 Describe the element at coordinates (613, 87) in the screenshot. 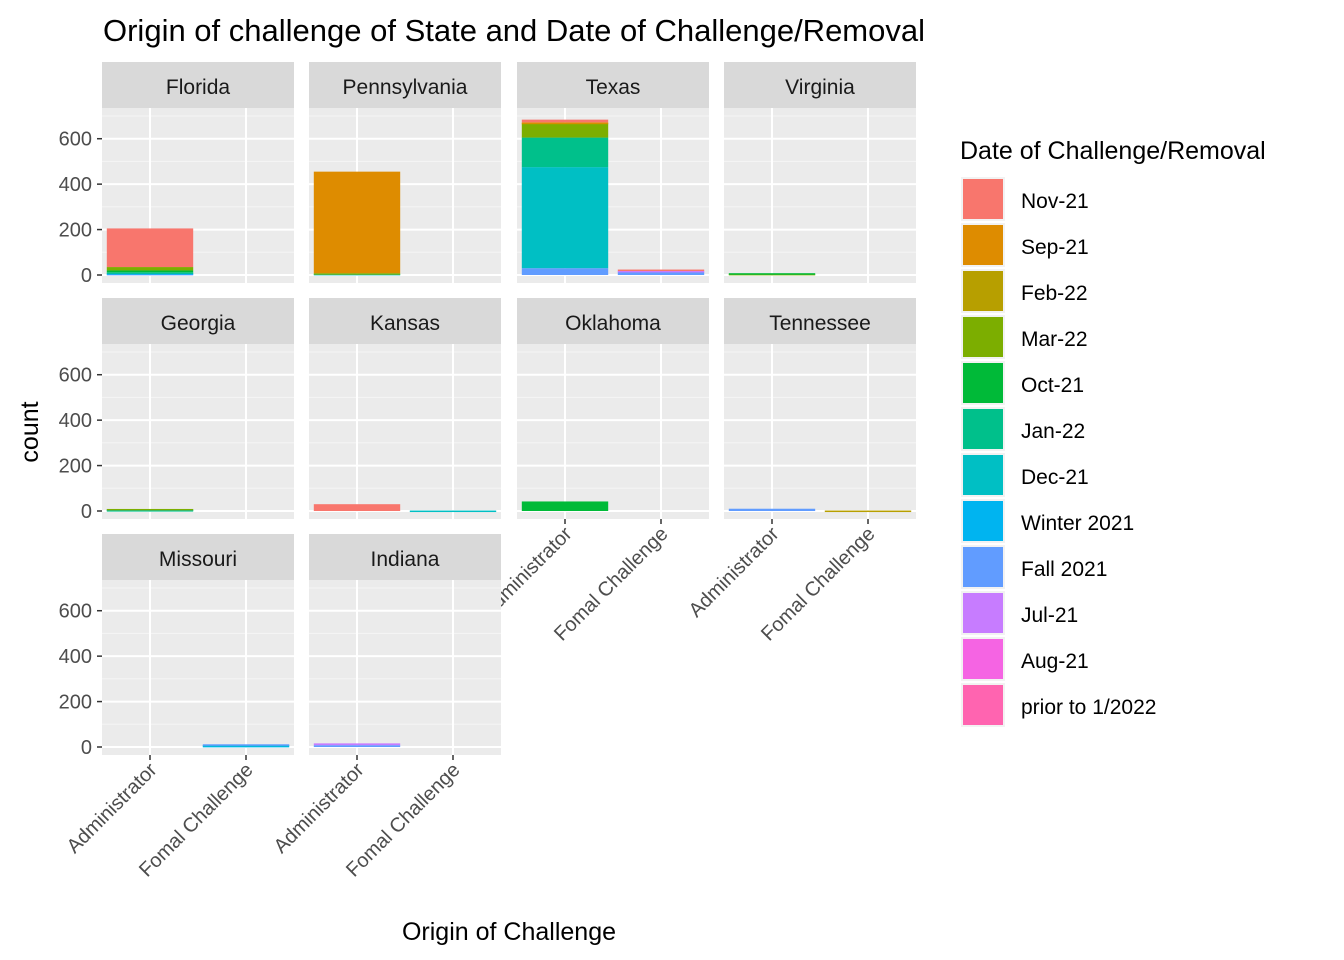

I see `facet-label: Texas` at that location.